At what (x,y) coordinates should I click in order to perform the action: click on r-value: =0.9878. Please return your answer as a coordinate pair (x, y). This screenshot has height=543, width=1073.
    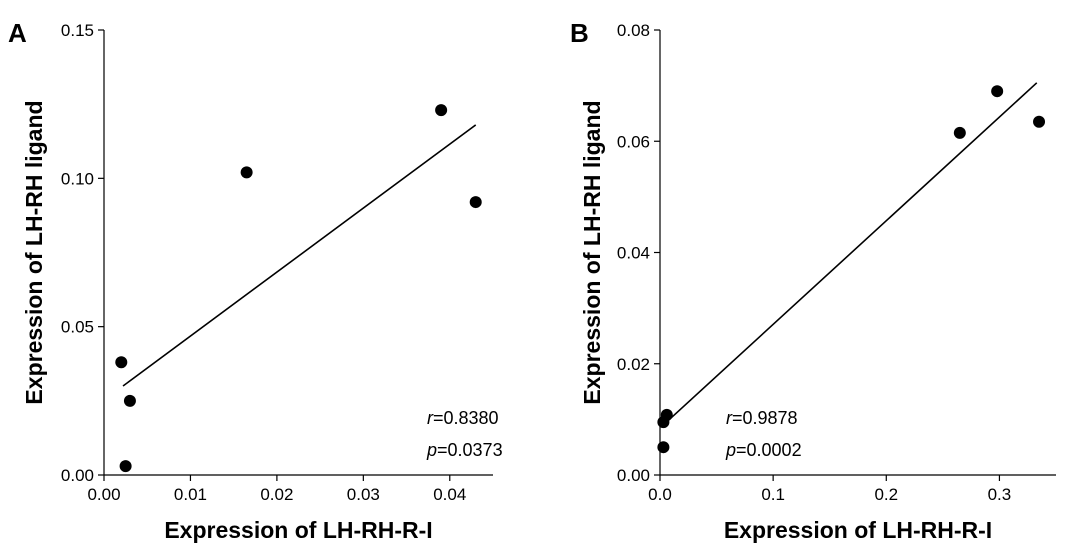
    Looking at the image, I should click on (765, 418).